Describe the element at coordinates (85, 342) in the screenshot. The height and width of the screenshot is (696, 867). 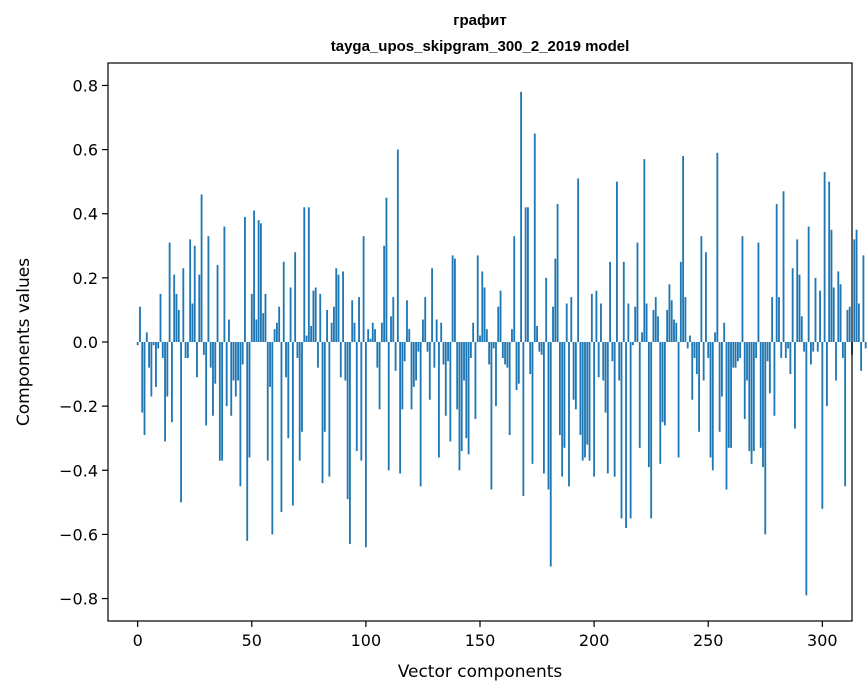
I see `y-tick-label: 0.0` at that location.